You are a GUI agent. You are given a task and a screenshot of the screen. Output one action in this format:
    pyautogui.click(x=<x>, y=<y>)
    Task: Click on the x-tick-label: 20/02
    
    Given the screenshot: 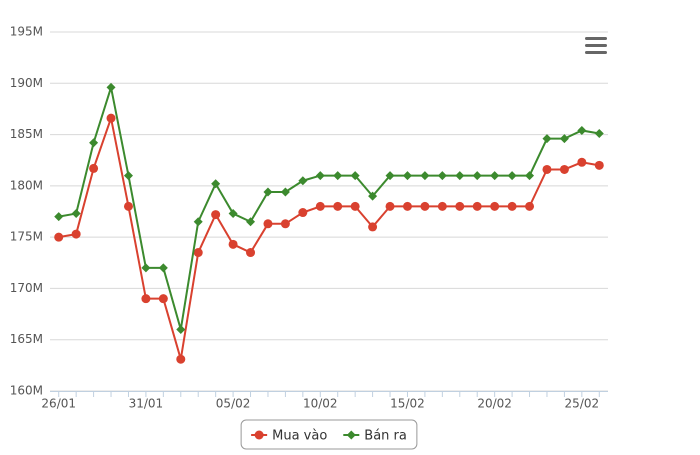 What is the action you would take?
    pyautogui.click(x=494, y=404)
    